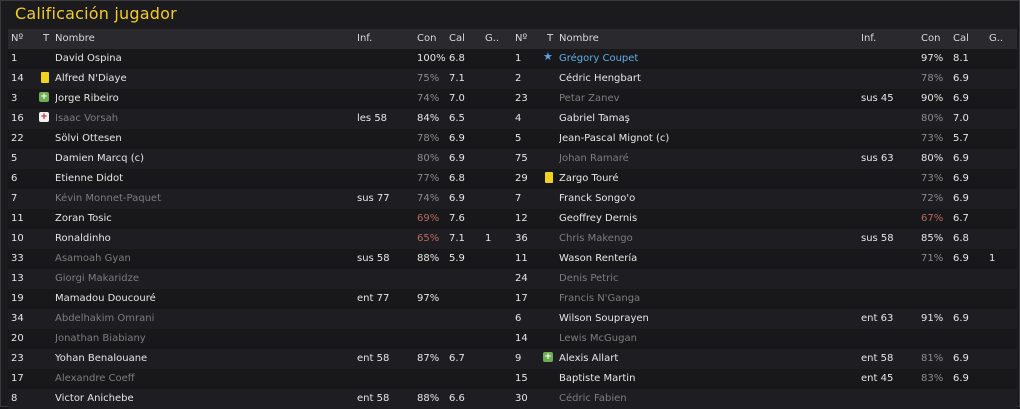 This screenshot has width=1020, height=409. Describe the element at coordinates (260, 239) in the screenshot. I see `player-row: 10 Ronaldinho 65% 7.1 1` at that location.